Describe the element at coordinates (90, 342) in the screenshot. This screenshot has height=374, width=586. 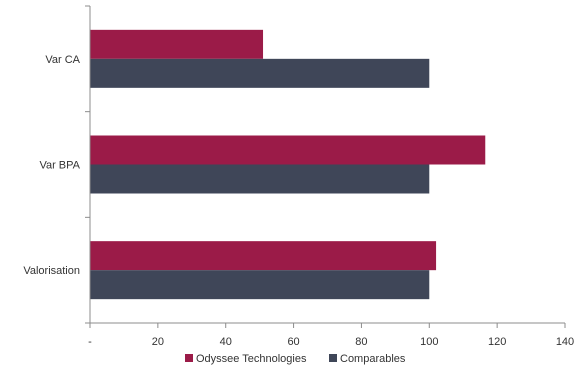
I see `x-tick-label-0: -` at that location.